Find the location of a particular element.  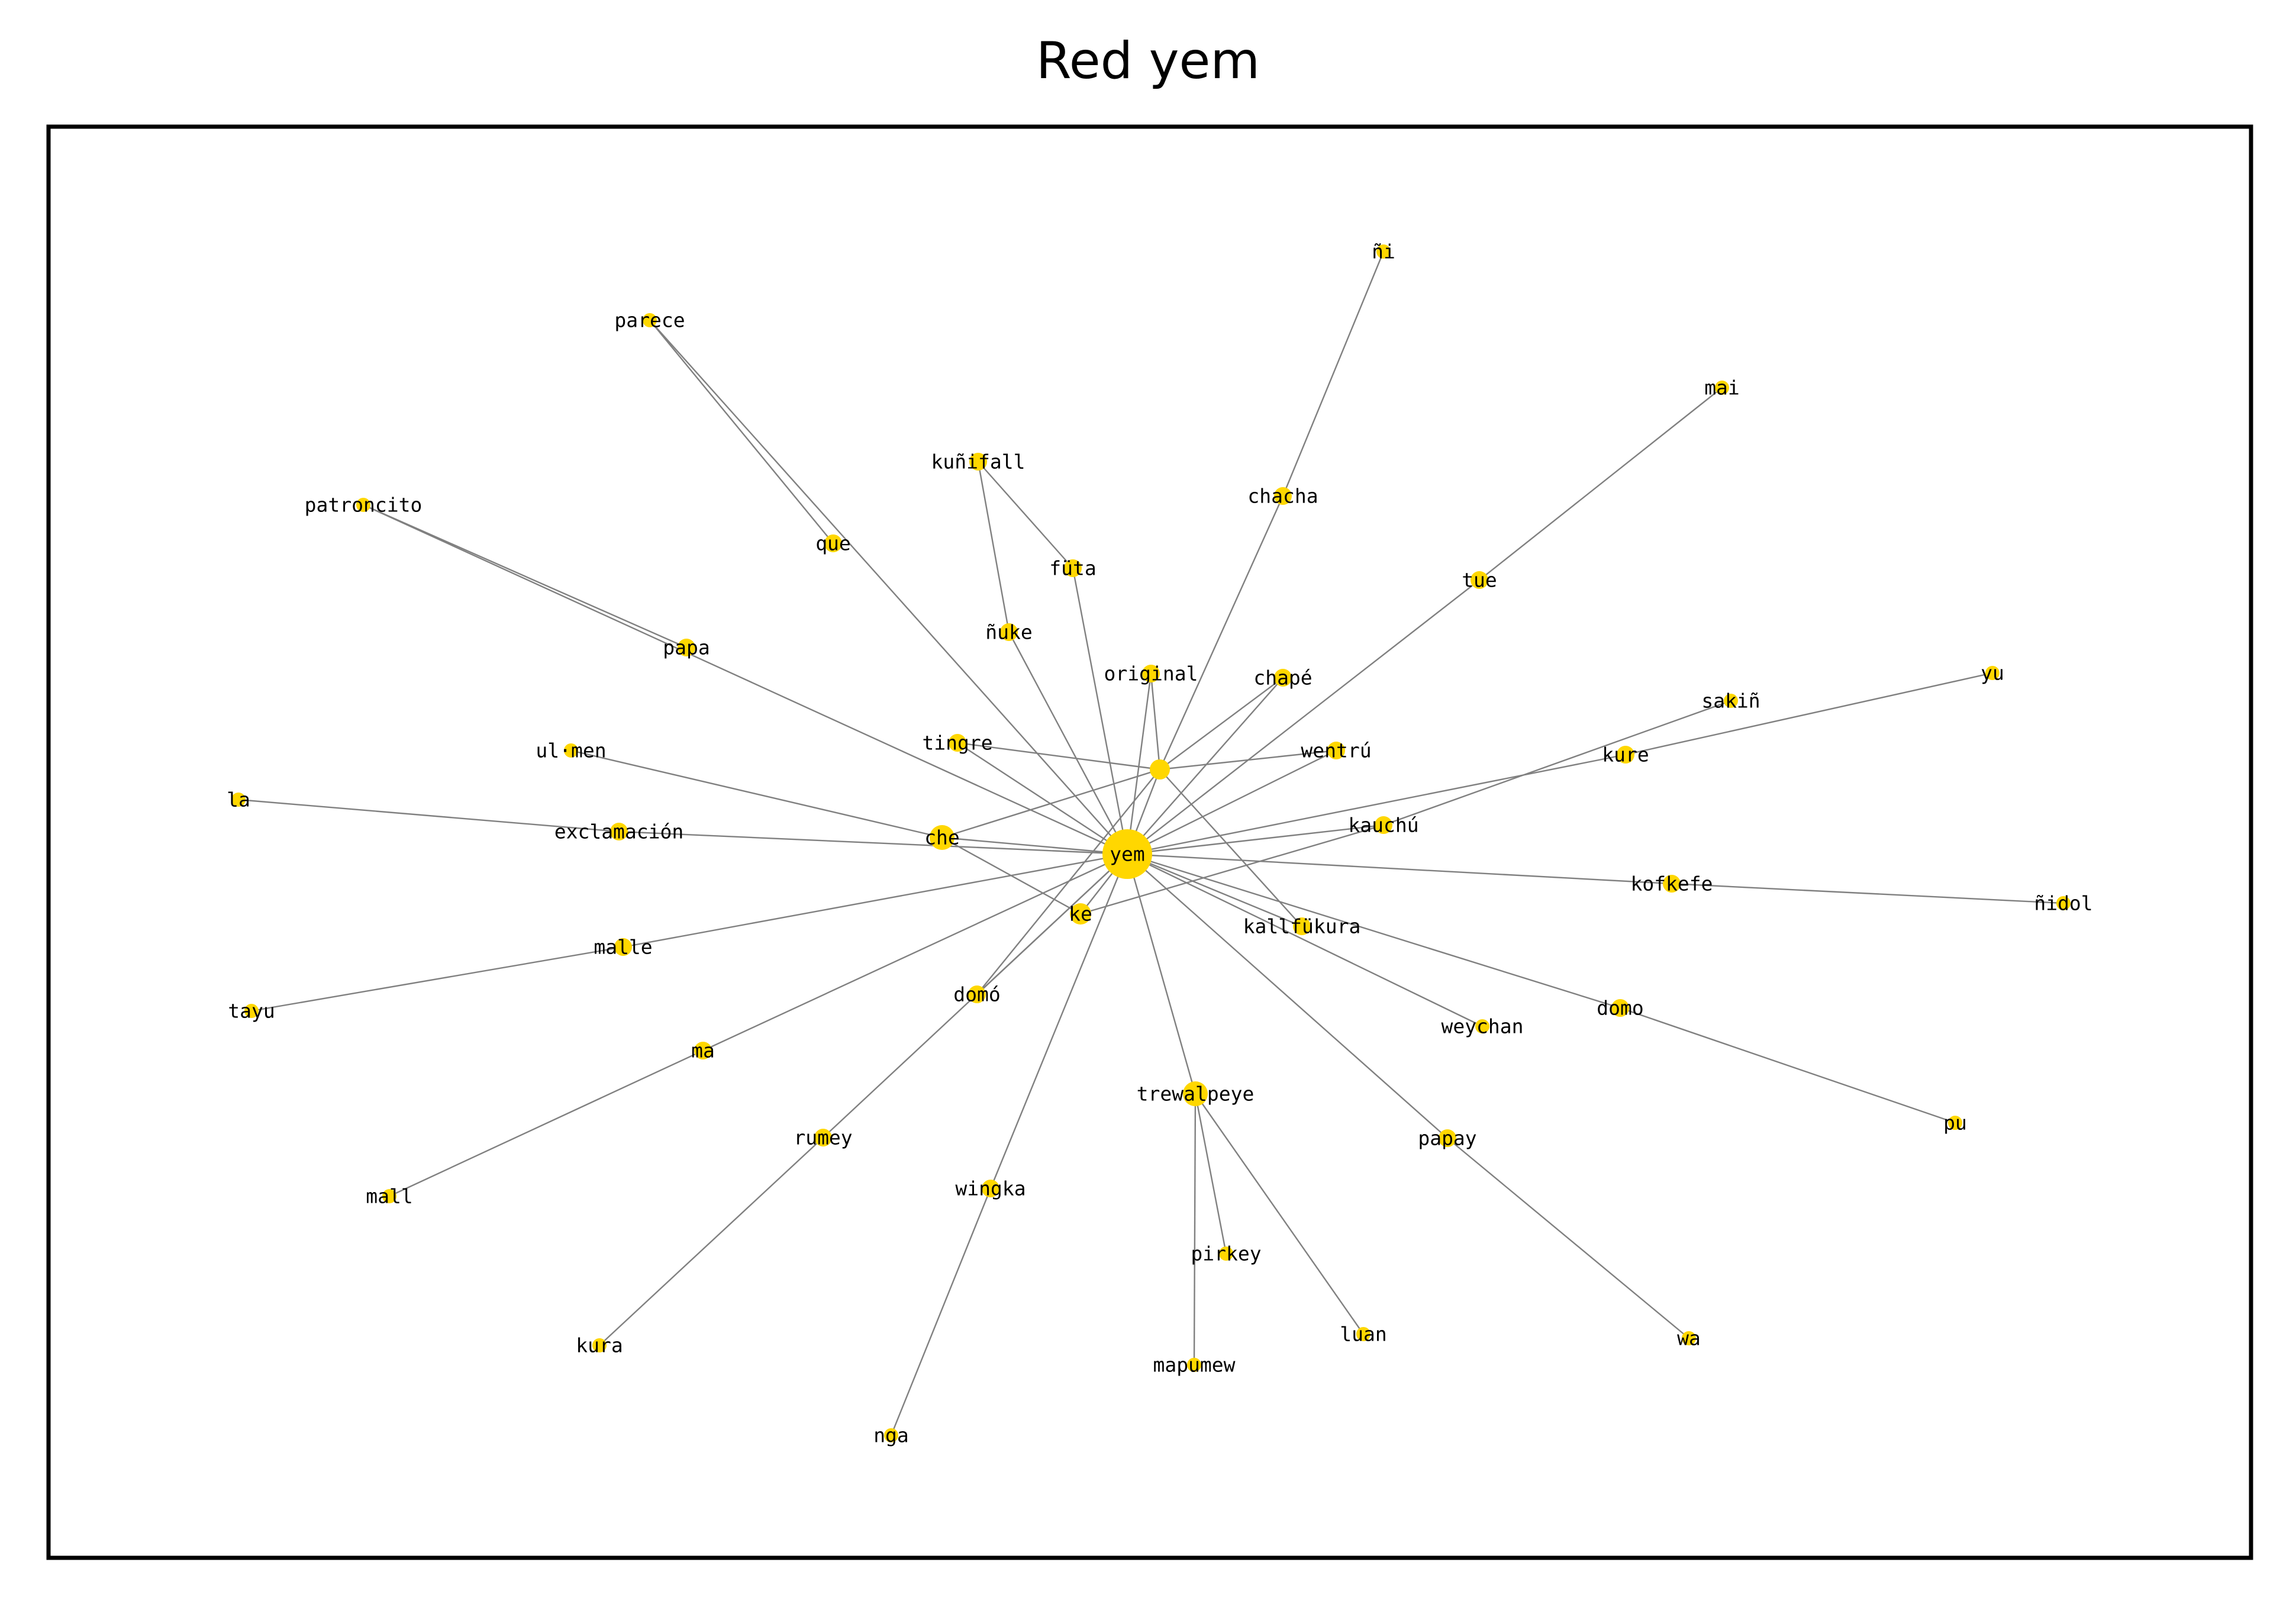

edge-yem-kure is located at coordinates (1376, 804).